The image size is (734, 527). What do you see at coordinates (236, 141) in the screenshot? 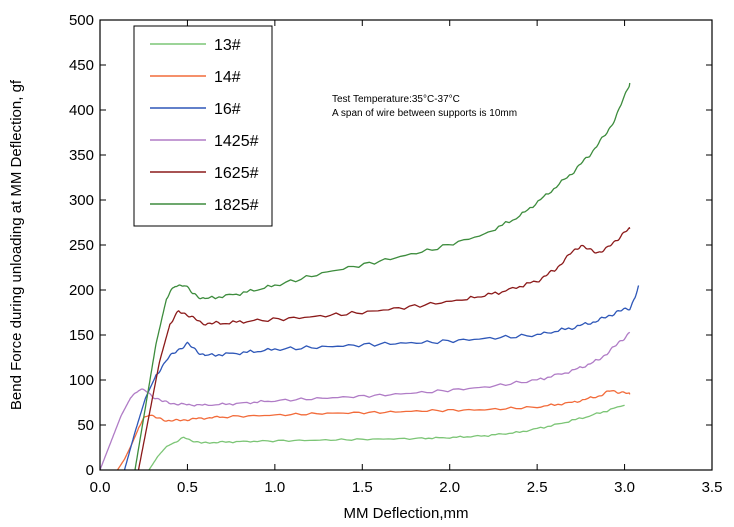
I see `legend-label: 1425#` at bounding box center [236, 141].